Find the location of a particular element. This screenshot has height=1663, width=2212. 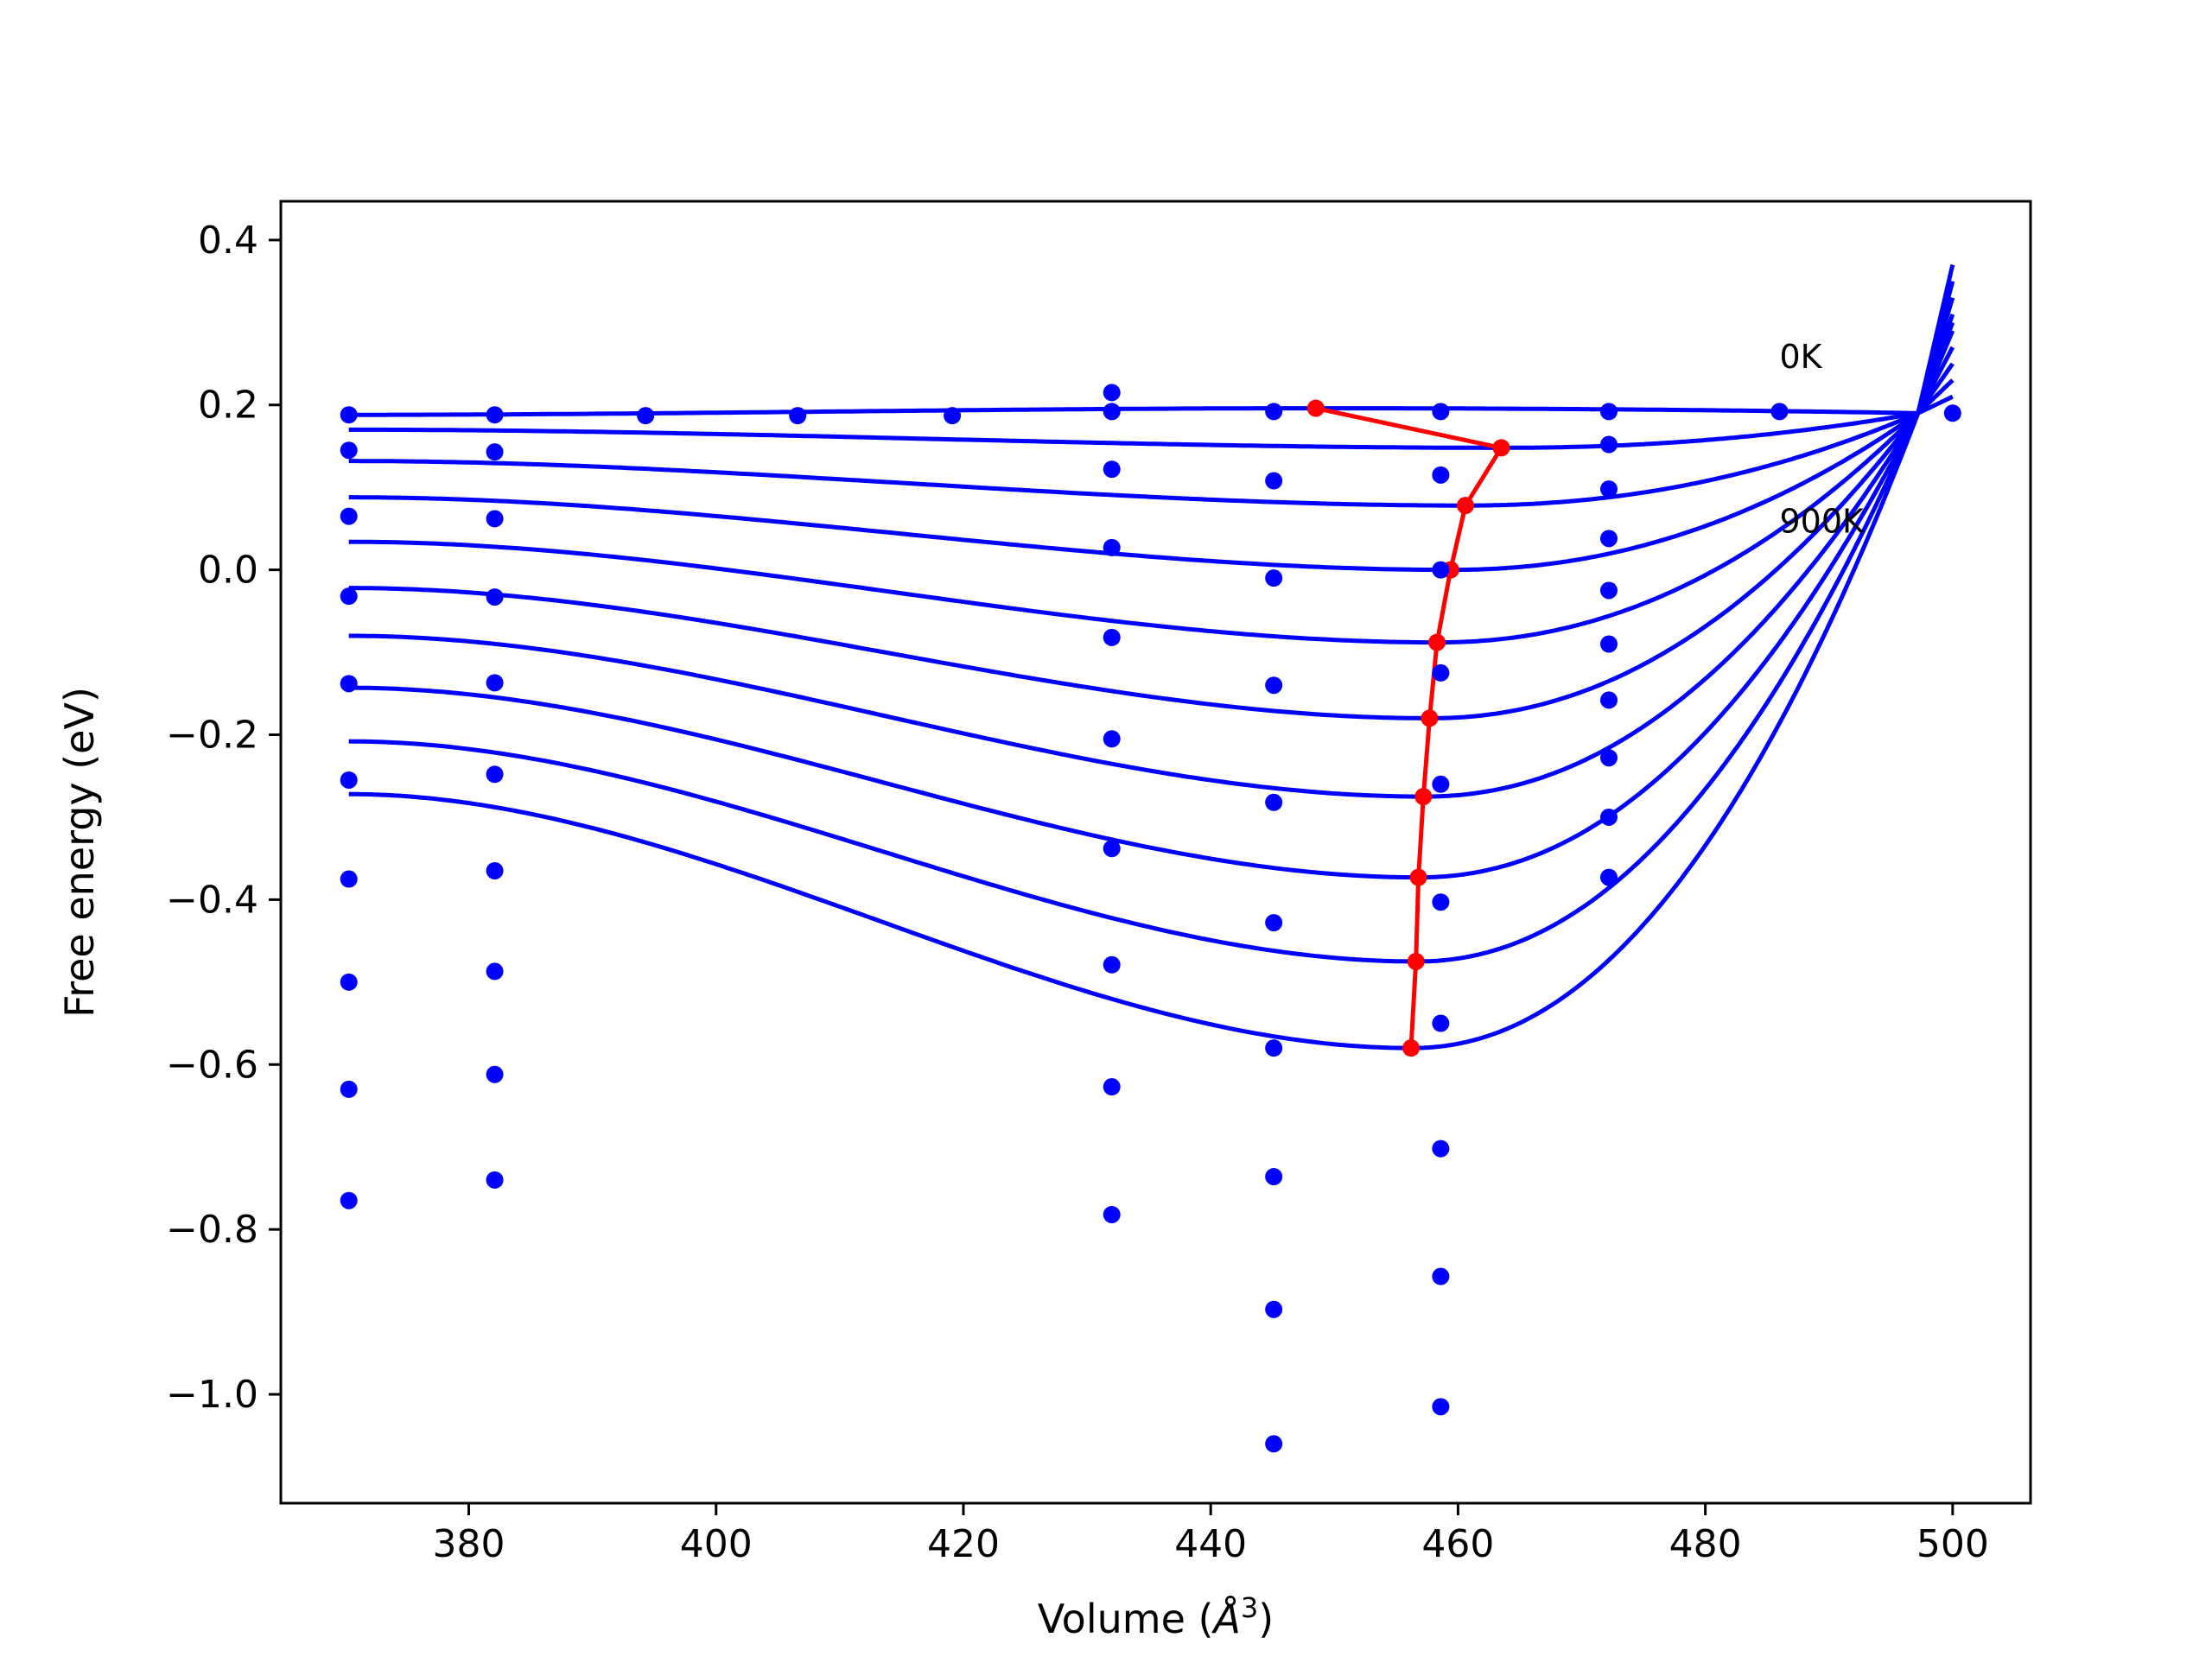

annotations: 0K 900K is located at coordinates (1822, 440).